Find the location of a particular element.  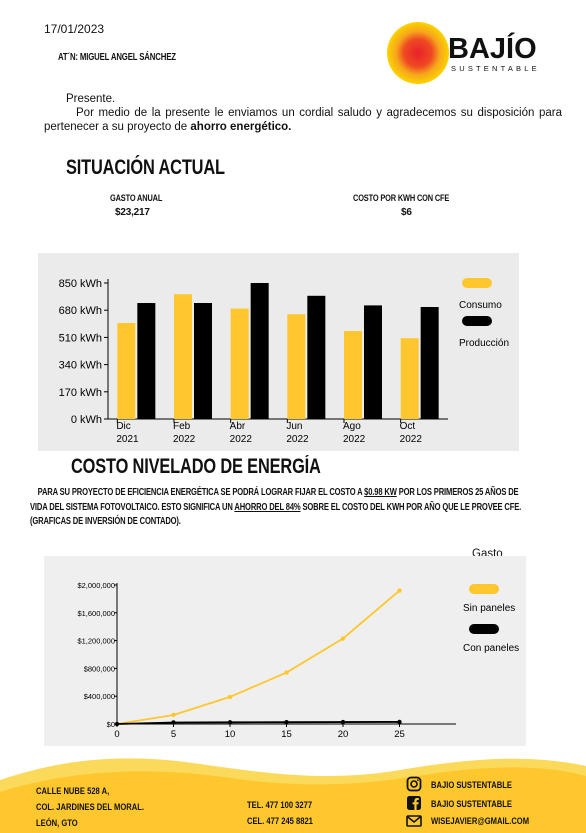

x-tick-label: 25 is located at coordinates (399, 734).